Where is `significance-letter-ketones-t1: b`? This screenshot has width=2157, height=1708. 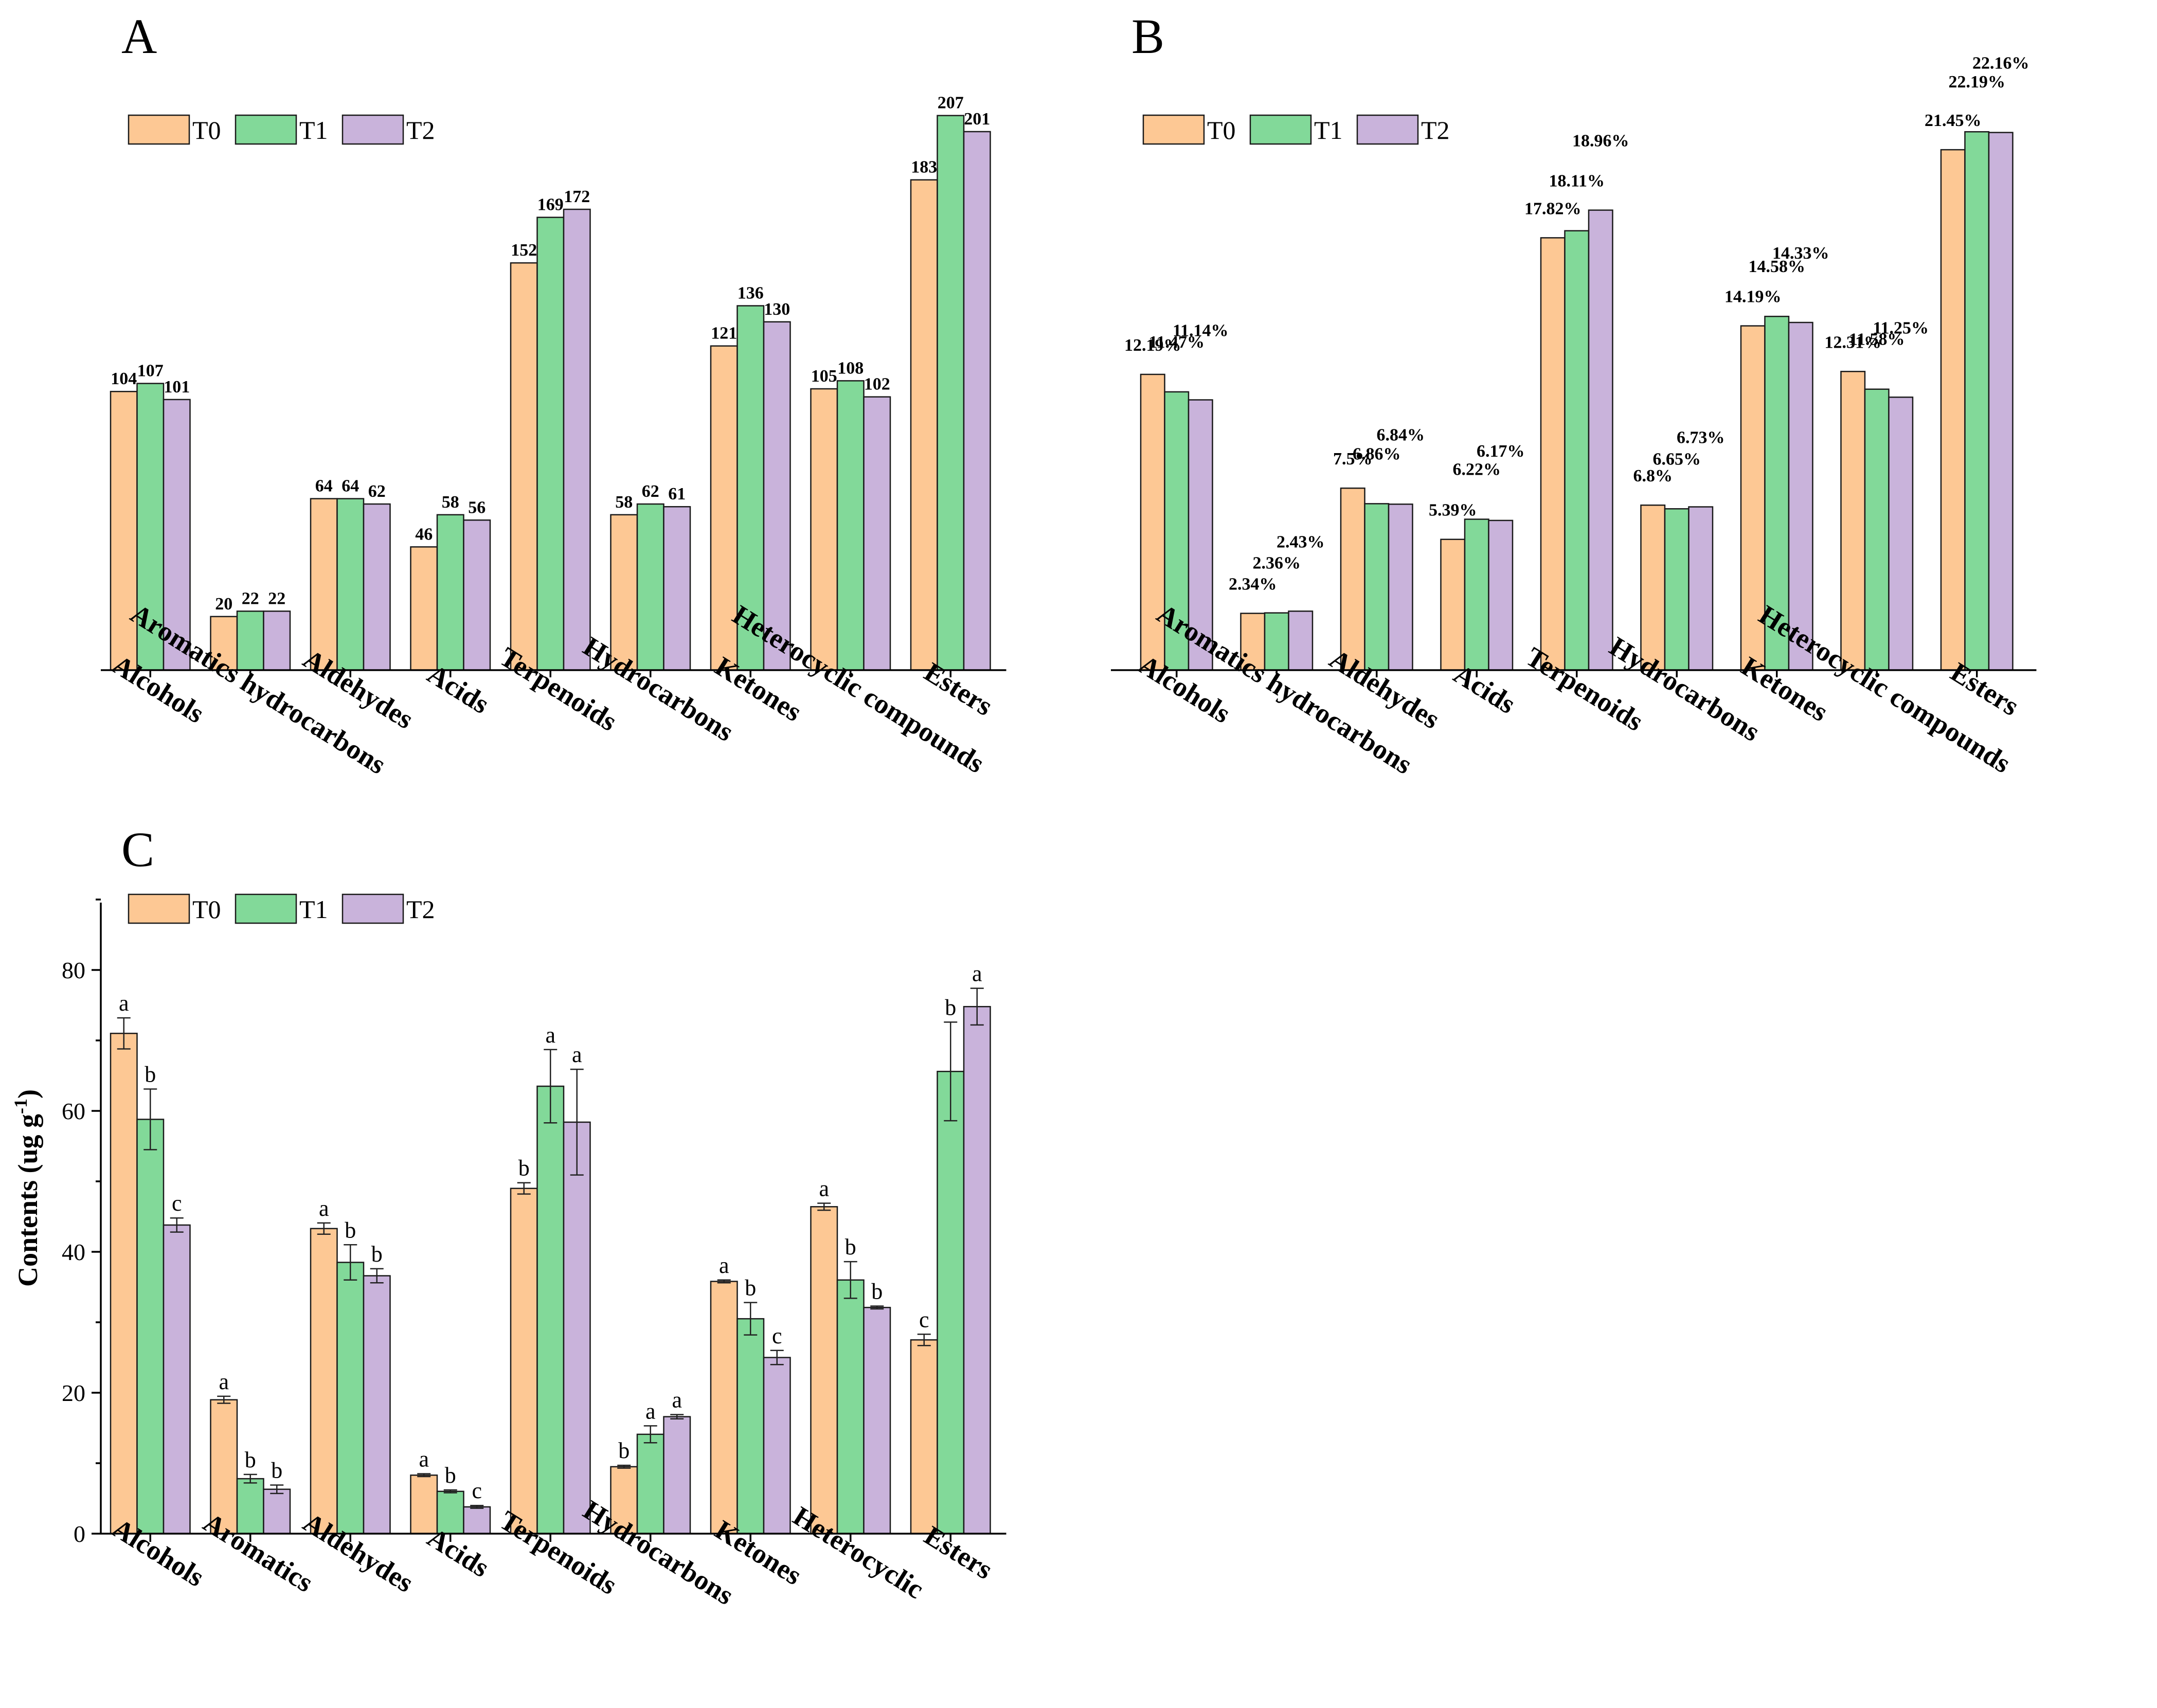
significance-letter-ketones-t1: b is located at coordinates (750, 1288).